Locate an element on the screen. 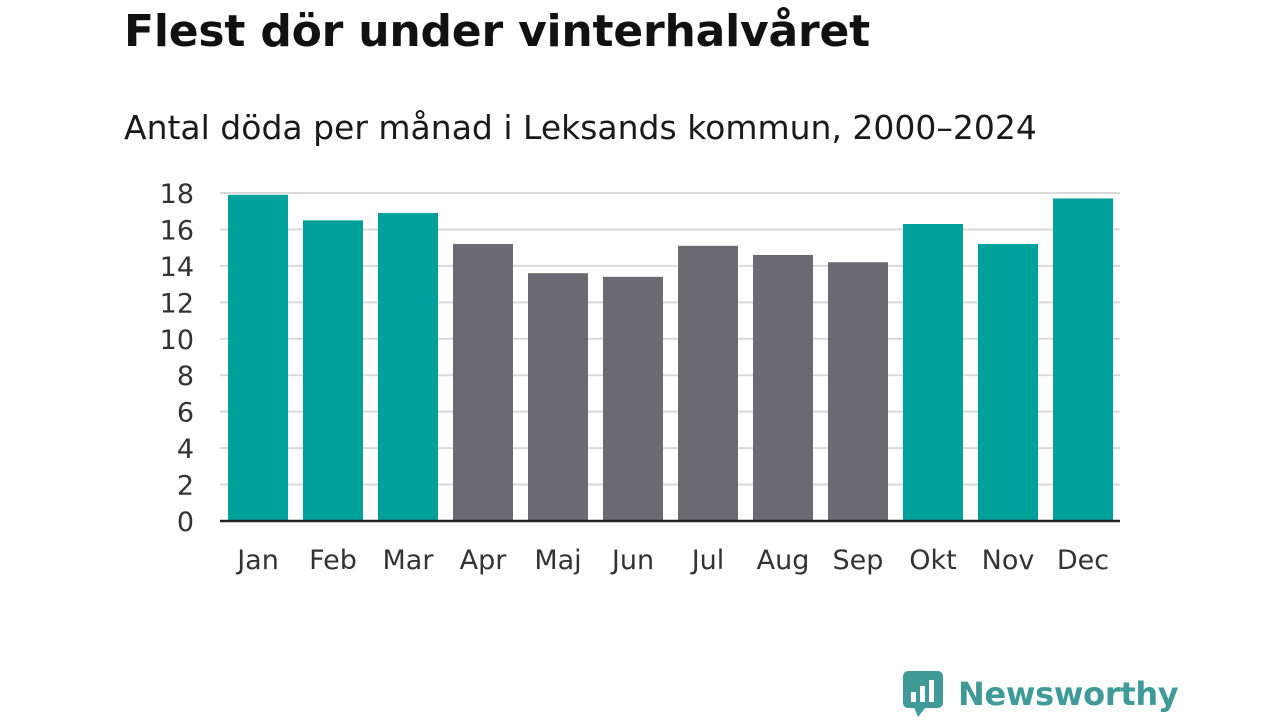 Image resolution: width=1280 pixels, height=720 pixels. bar-apr is located at coordinates (483, 382).